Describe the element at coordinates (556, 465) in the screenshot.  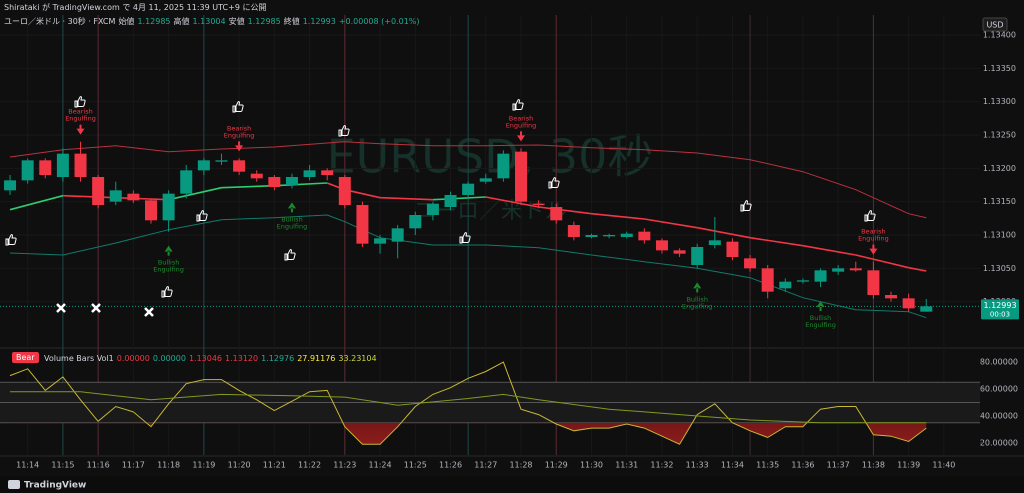
I see `x-tick-label: 11:29` at that location.